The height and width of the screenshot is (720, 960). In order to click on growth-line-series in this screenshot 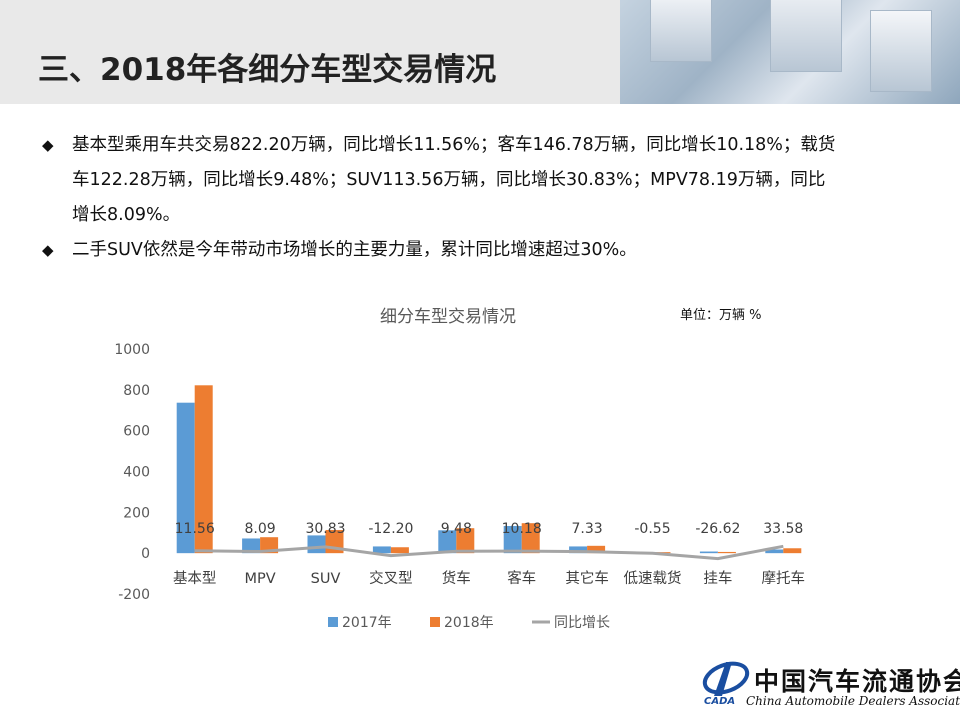, I will do `click(489, 552)`.